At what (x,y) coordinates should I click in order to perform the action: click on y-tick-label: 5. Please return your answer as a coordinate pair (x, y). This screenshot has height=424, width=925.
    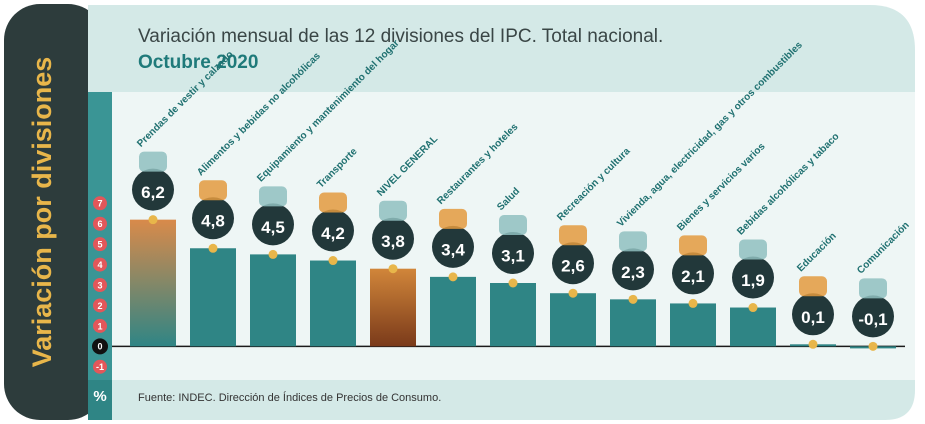
    Looking at the image, I should click on (99, 245).